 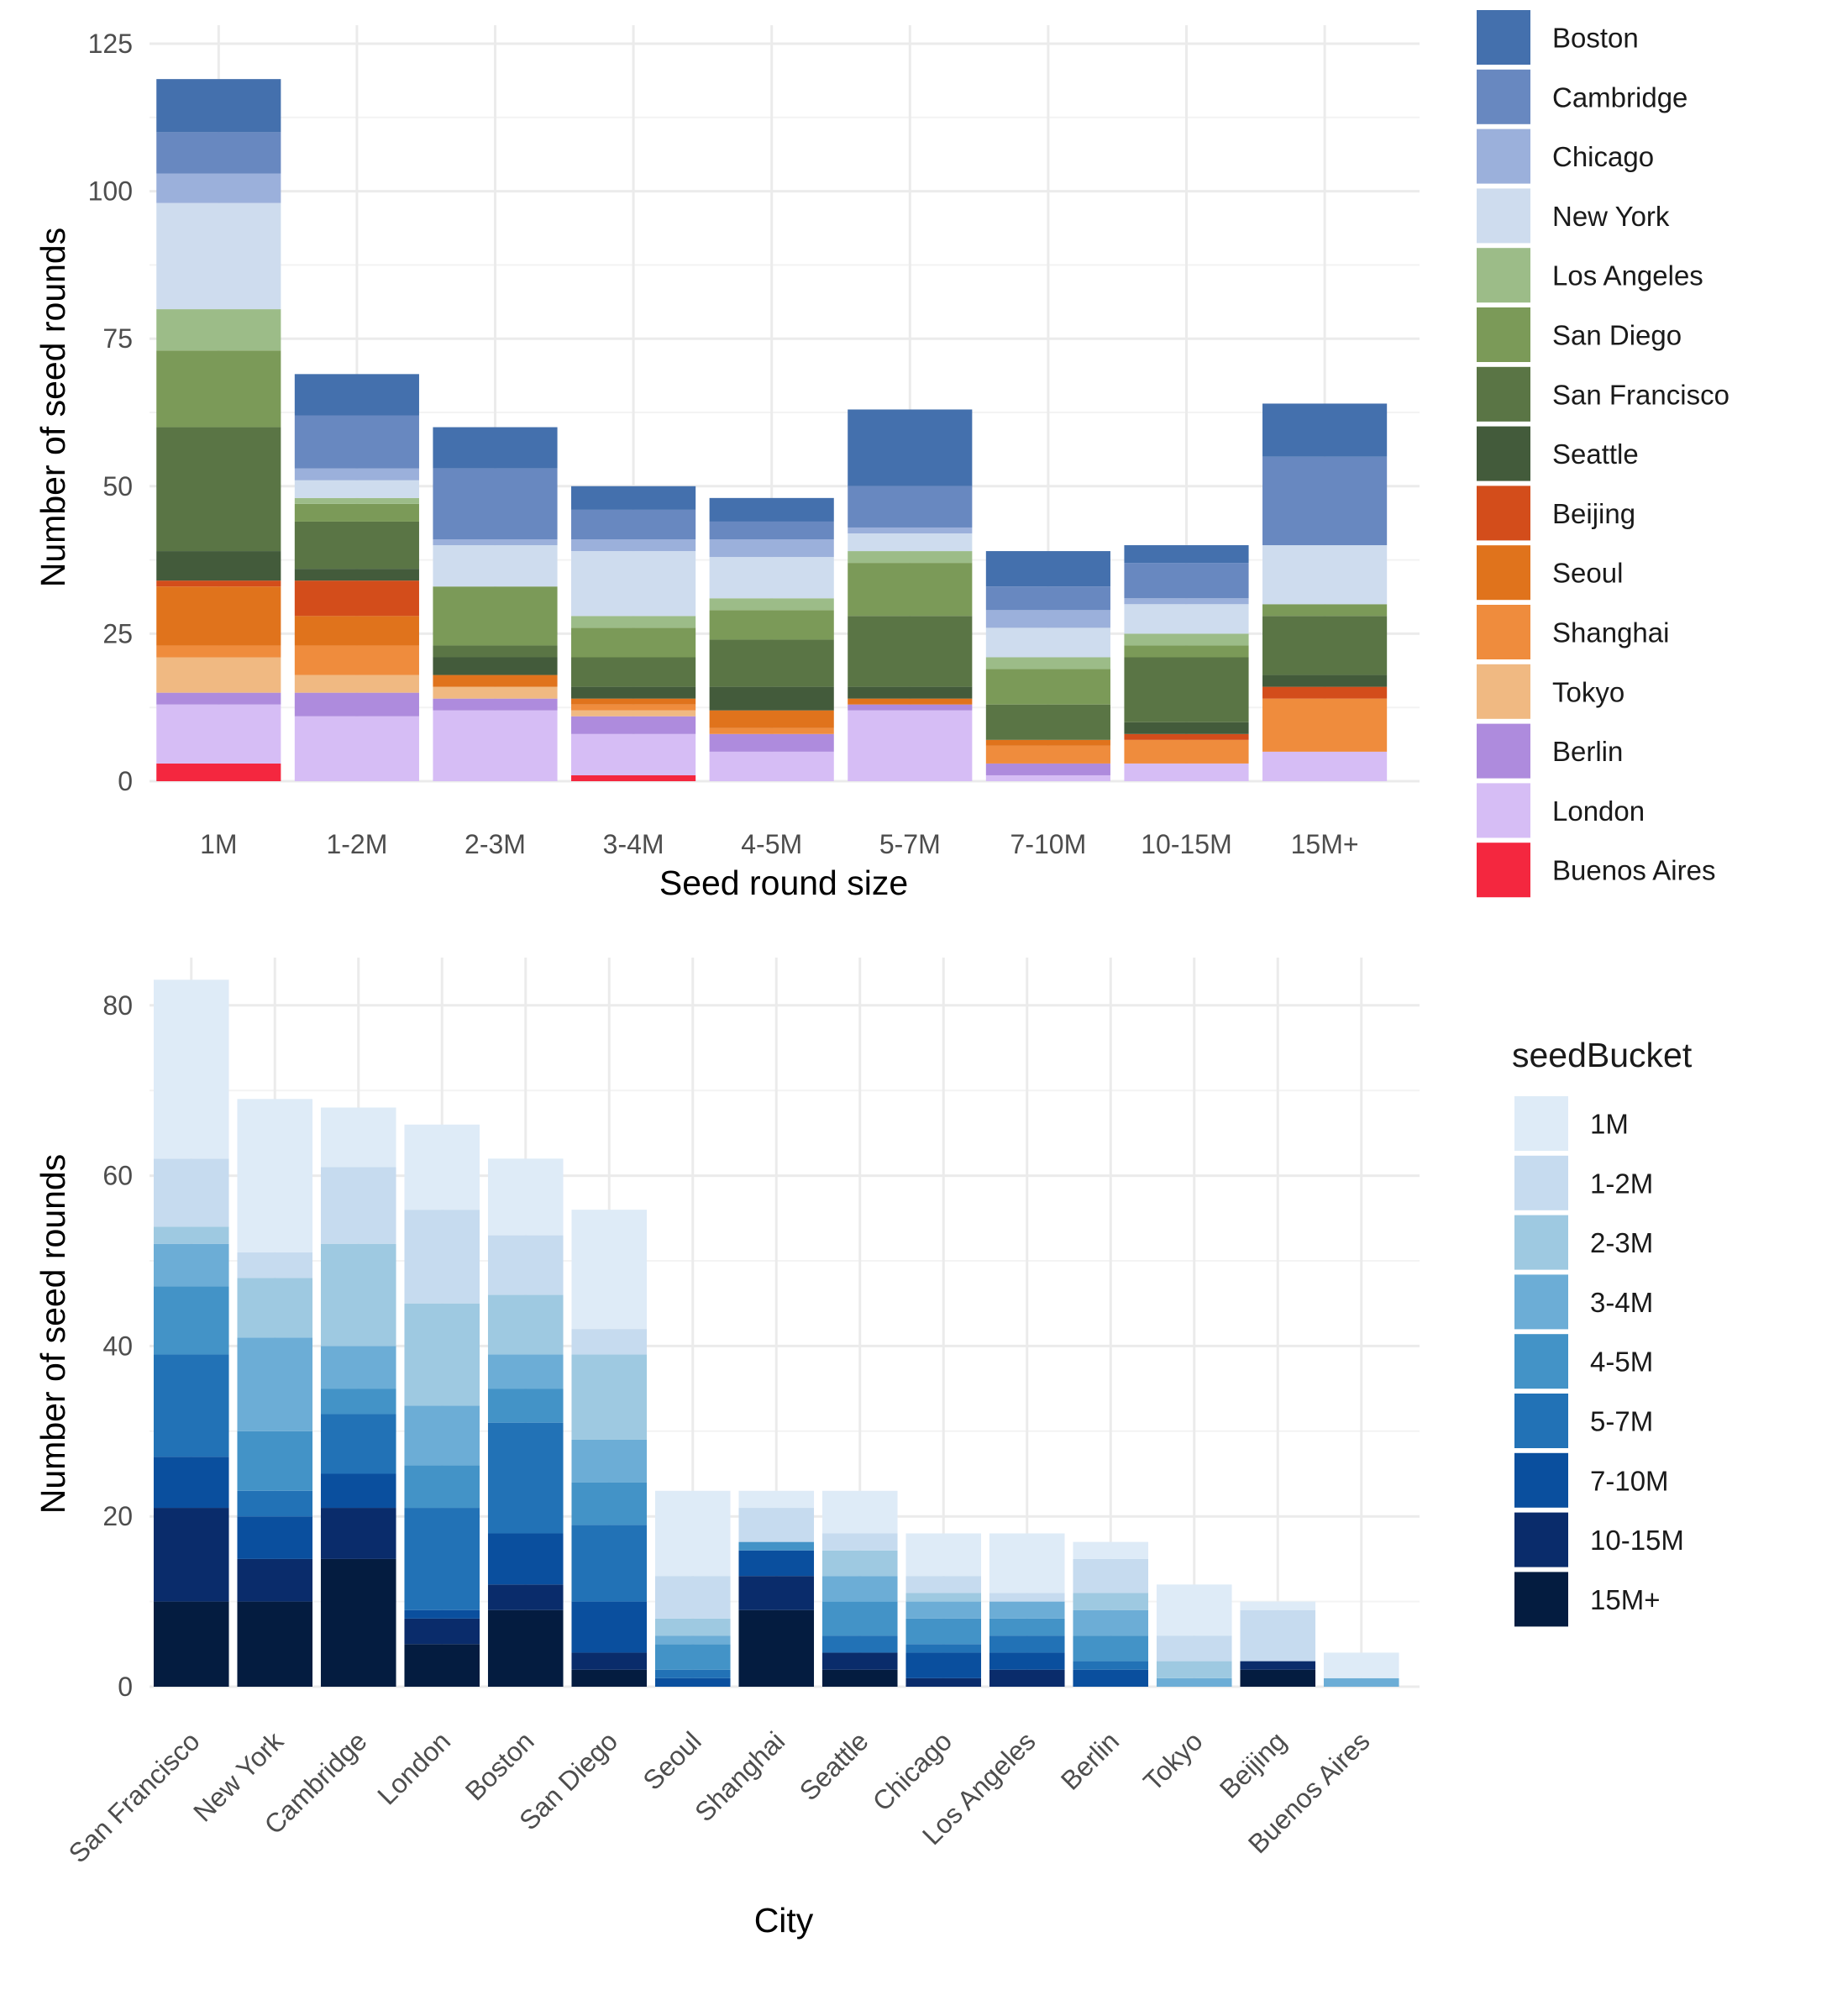 What do you see at coordinates (784, 1920) in the screenshot?
I see `chart2-x-axis-title: City` at bounding box center [784, 1920].